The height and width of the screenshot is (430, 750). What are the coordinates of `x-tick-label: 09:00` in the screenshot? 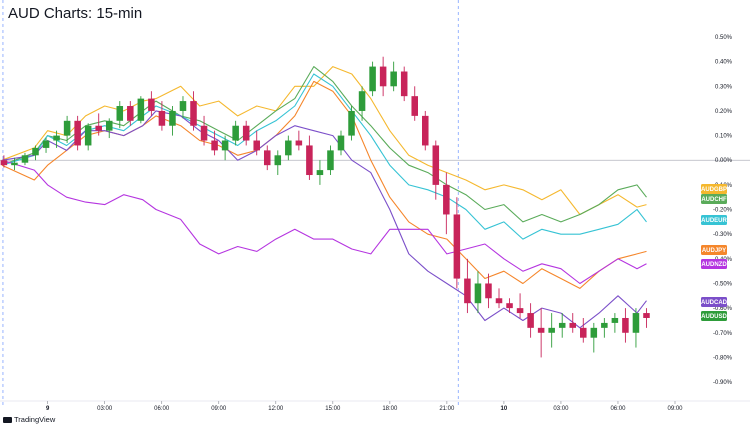 It's located at (219, 409).